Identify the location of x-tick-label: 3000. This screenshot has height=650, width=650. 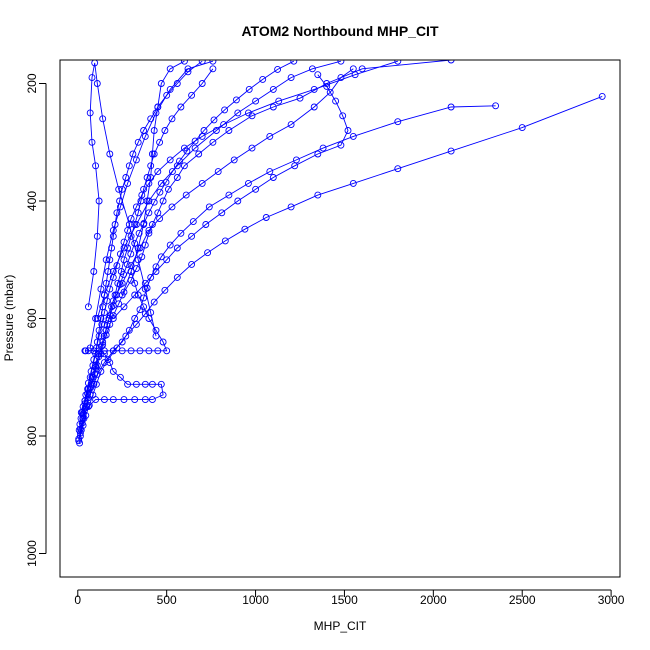
(611, 600).